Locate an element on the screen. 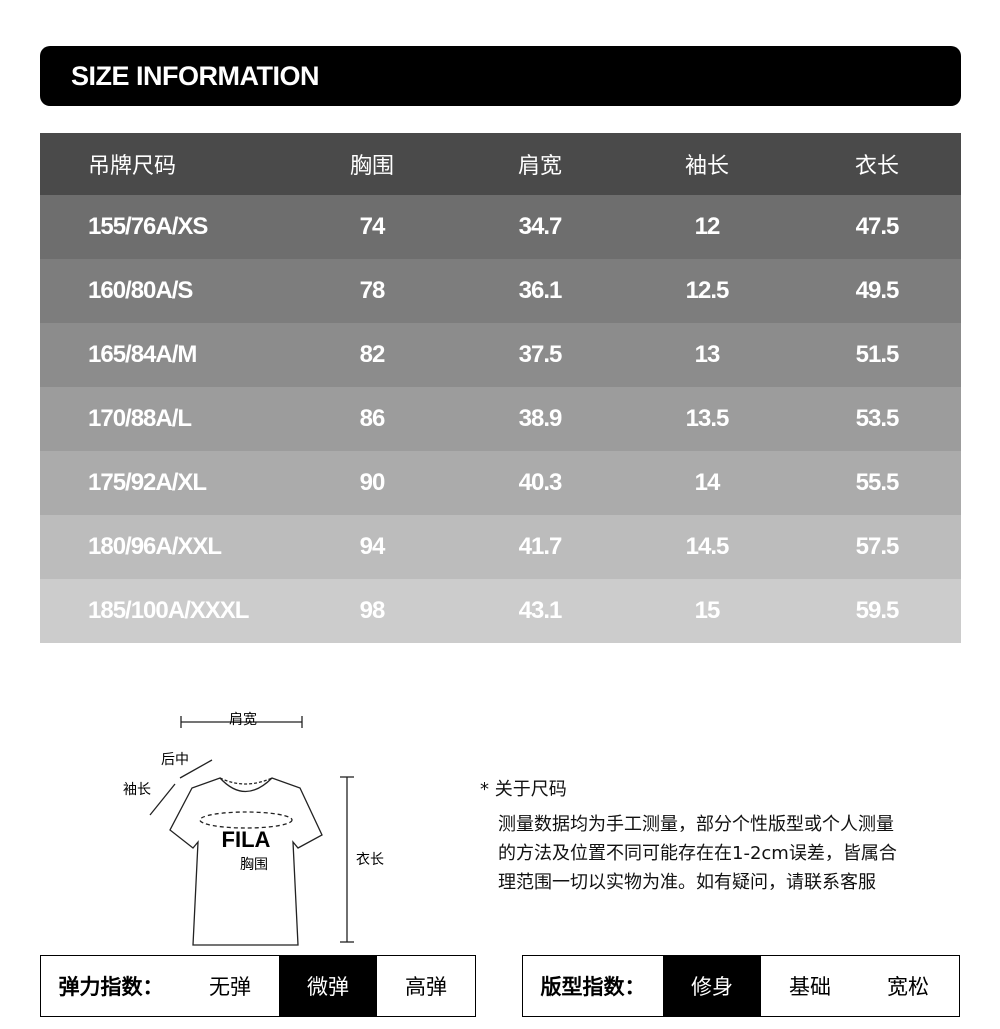 This screenshot has height=1029, width=1000. fila-logo: FILA is located at coordinates (246, 839).